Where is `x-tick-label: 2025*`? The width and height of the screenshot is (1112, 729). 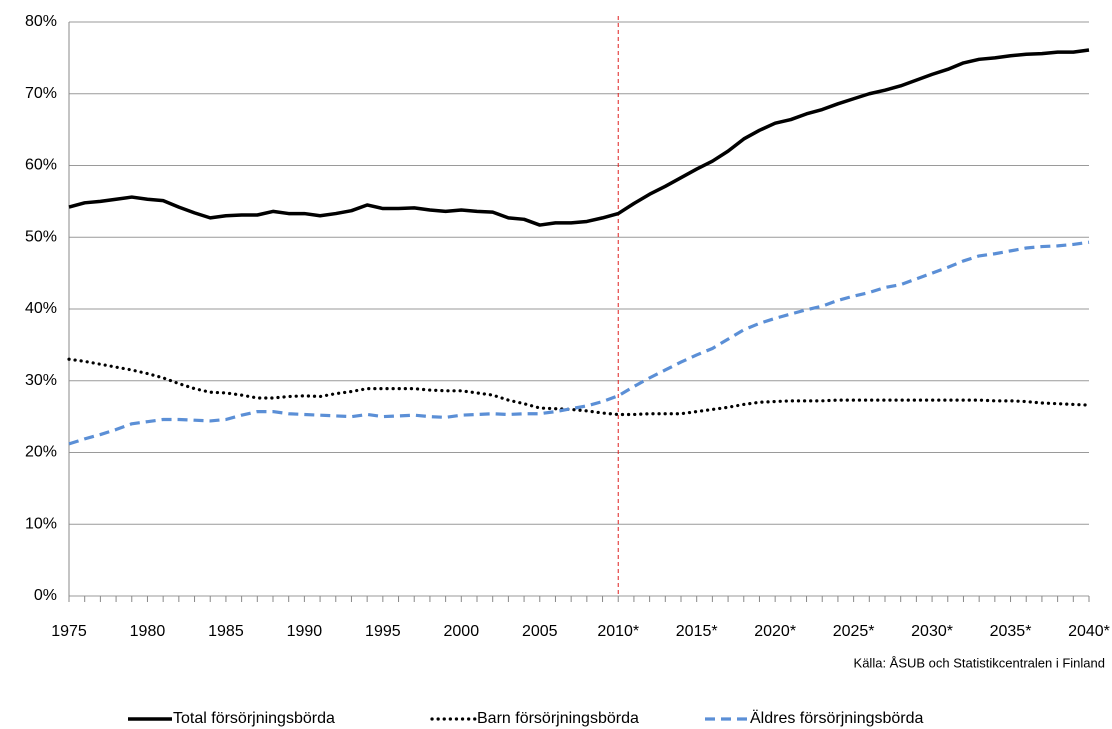 x-tick-label: 2025* is located at coordinates (854, 631).